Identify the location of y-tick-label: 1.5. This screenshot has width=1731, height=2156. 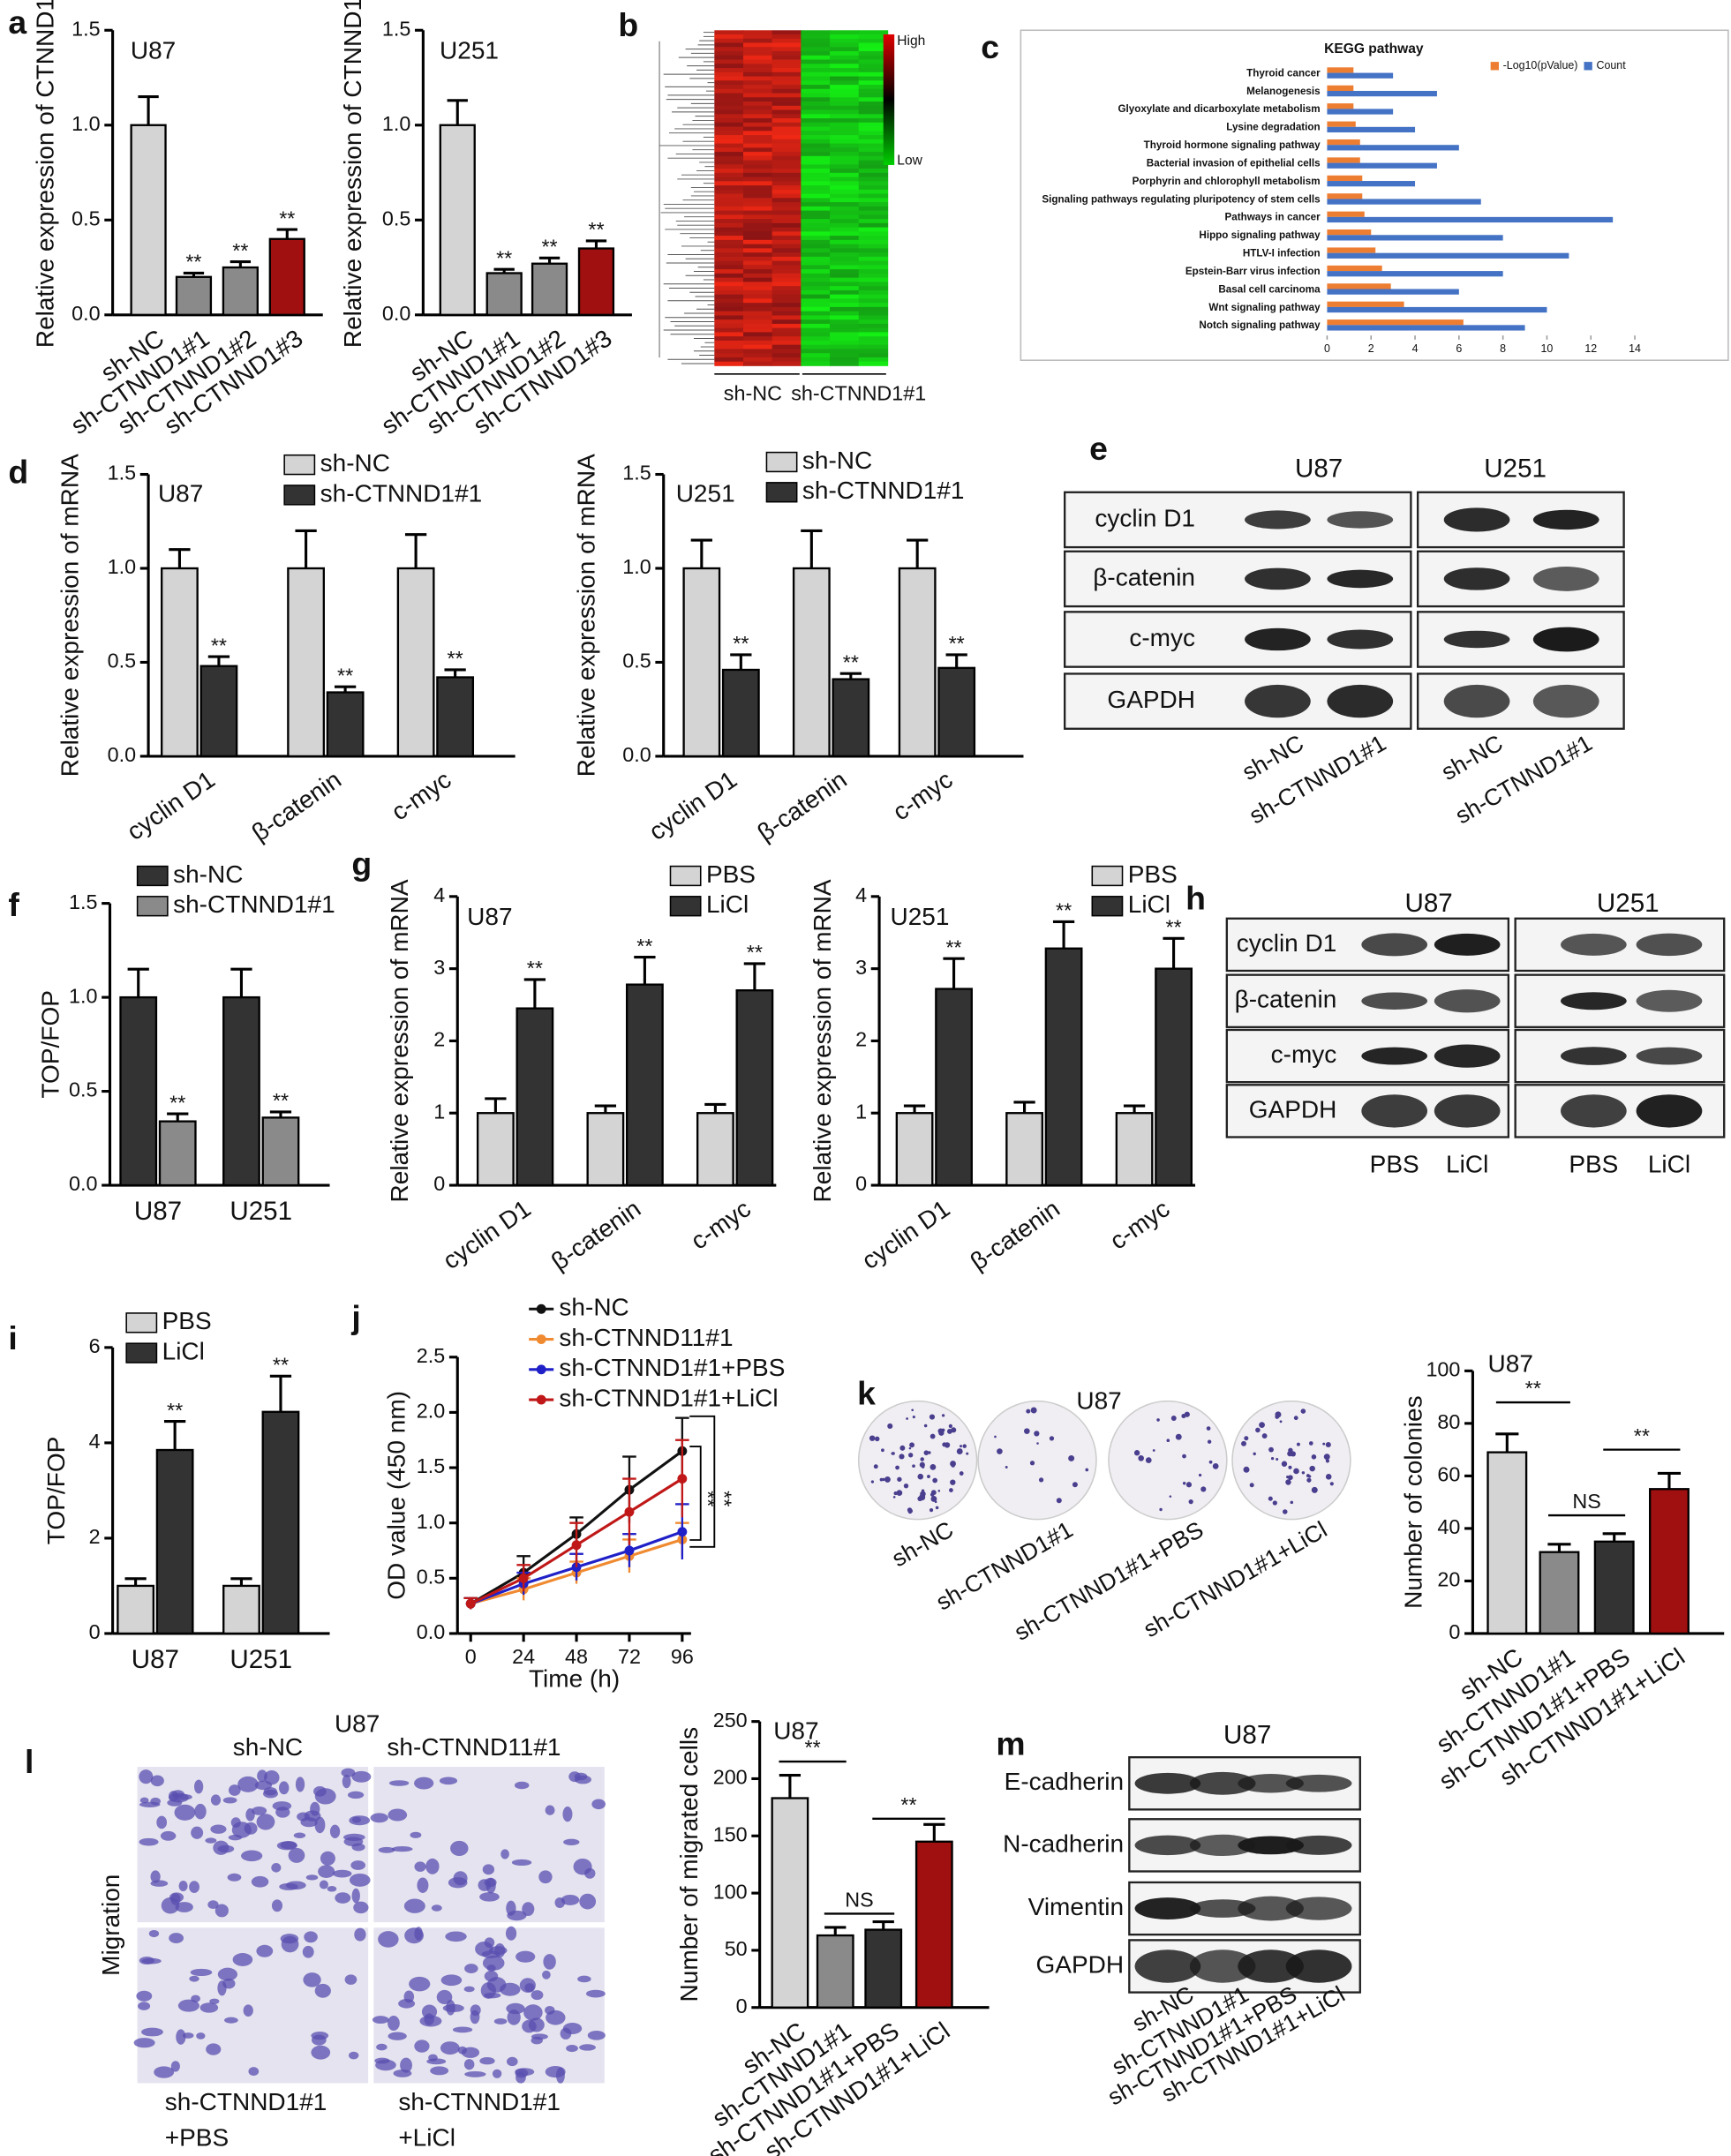
(122, 474).